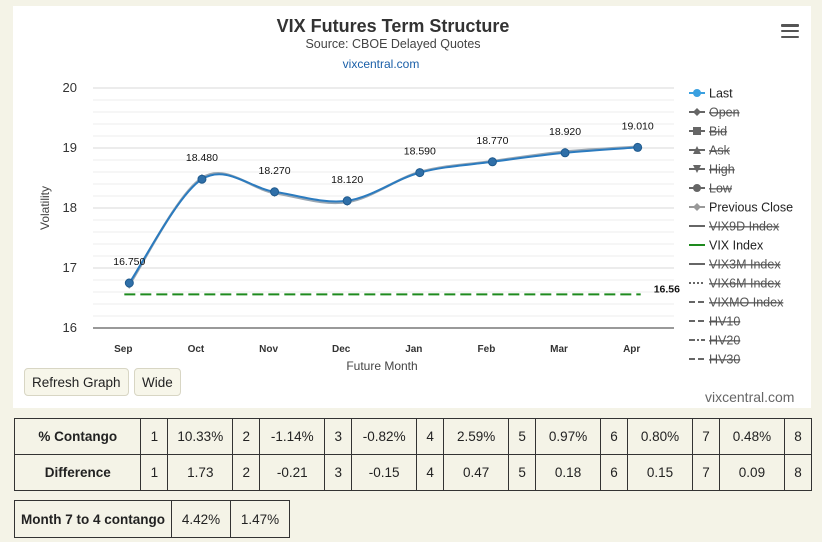 This screenshot has height=542, width=822. Describe the element at coordinates (384, 472) in the screenshot. I see `table-cell: -0.15` at that location.